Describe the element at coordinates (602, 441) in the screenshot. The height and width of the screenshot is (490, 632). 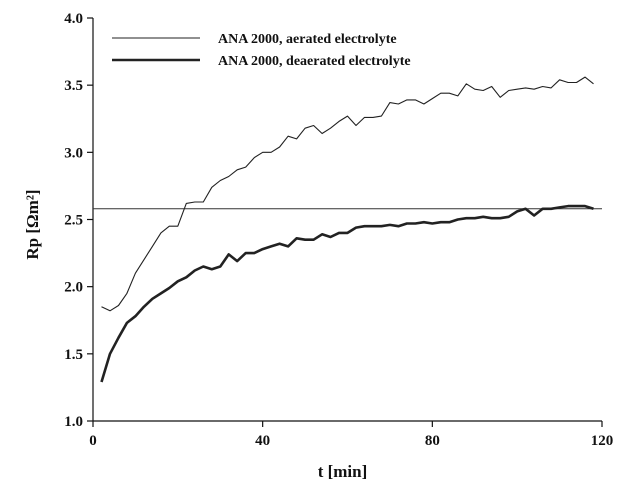
I see `x-tick-label: 120` at that location.